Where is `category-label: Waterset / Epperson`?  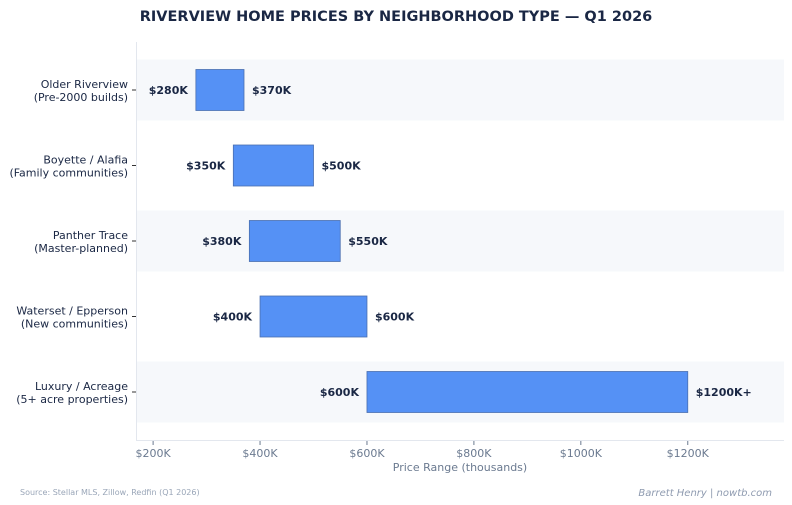 category-label: Waterset / Epperson is located at coordinates (72, 311).